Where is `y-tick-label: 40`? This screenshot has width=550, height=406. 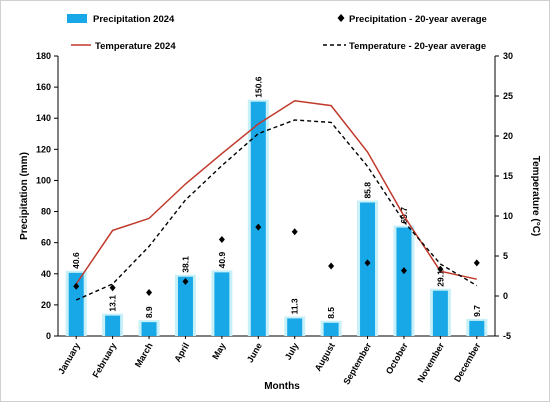 y-tick-label: 40 is located at coordinates (46, 274).